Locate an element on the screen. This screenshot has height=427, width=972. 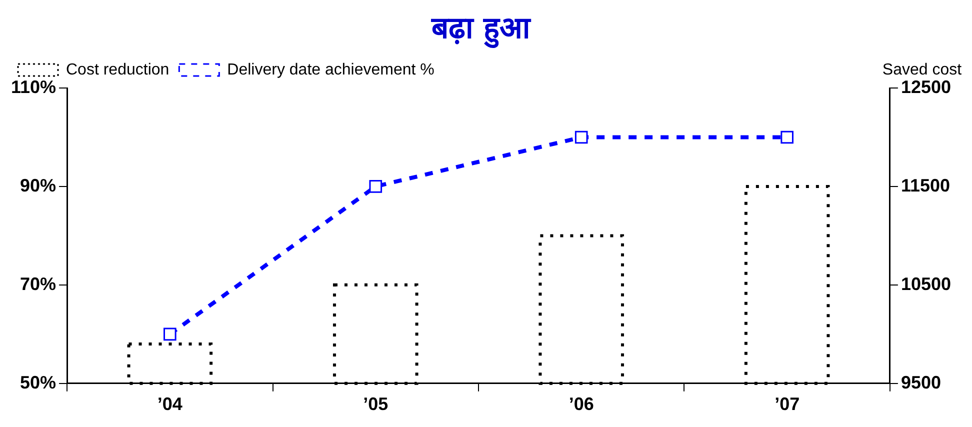
x-tick-label: ’07 is located at coordinates (787, 404).